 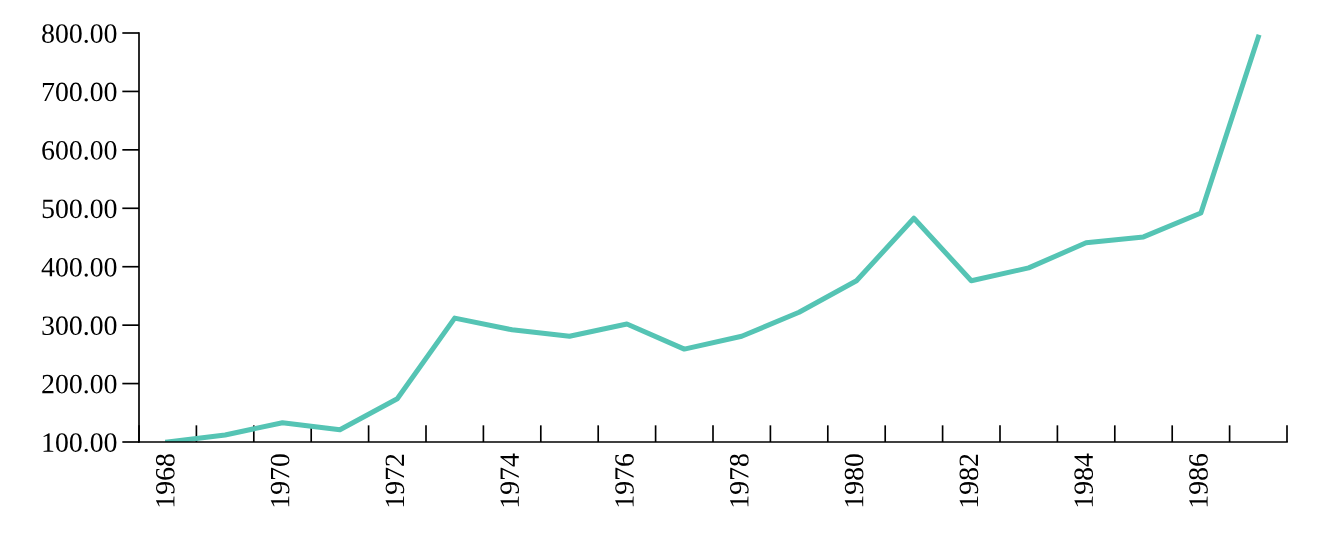 What do you see at coordinates (165, 480) in the screenshot?
I see `x-tick-label: 1968` at bounding box center [165, 480].